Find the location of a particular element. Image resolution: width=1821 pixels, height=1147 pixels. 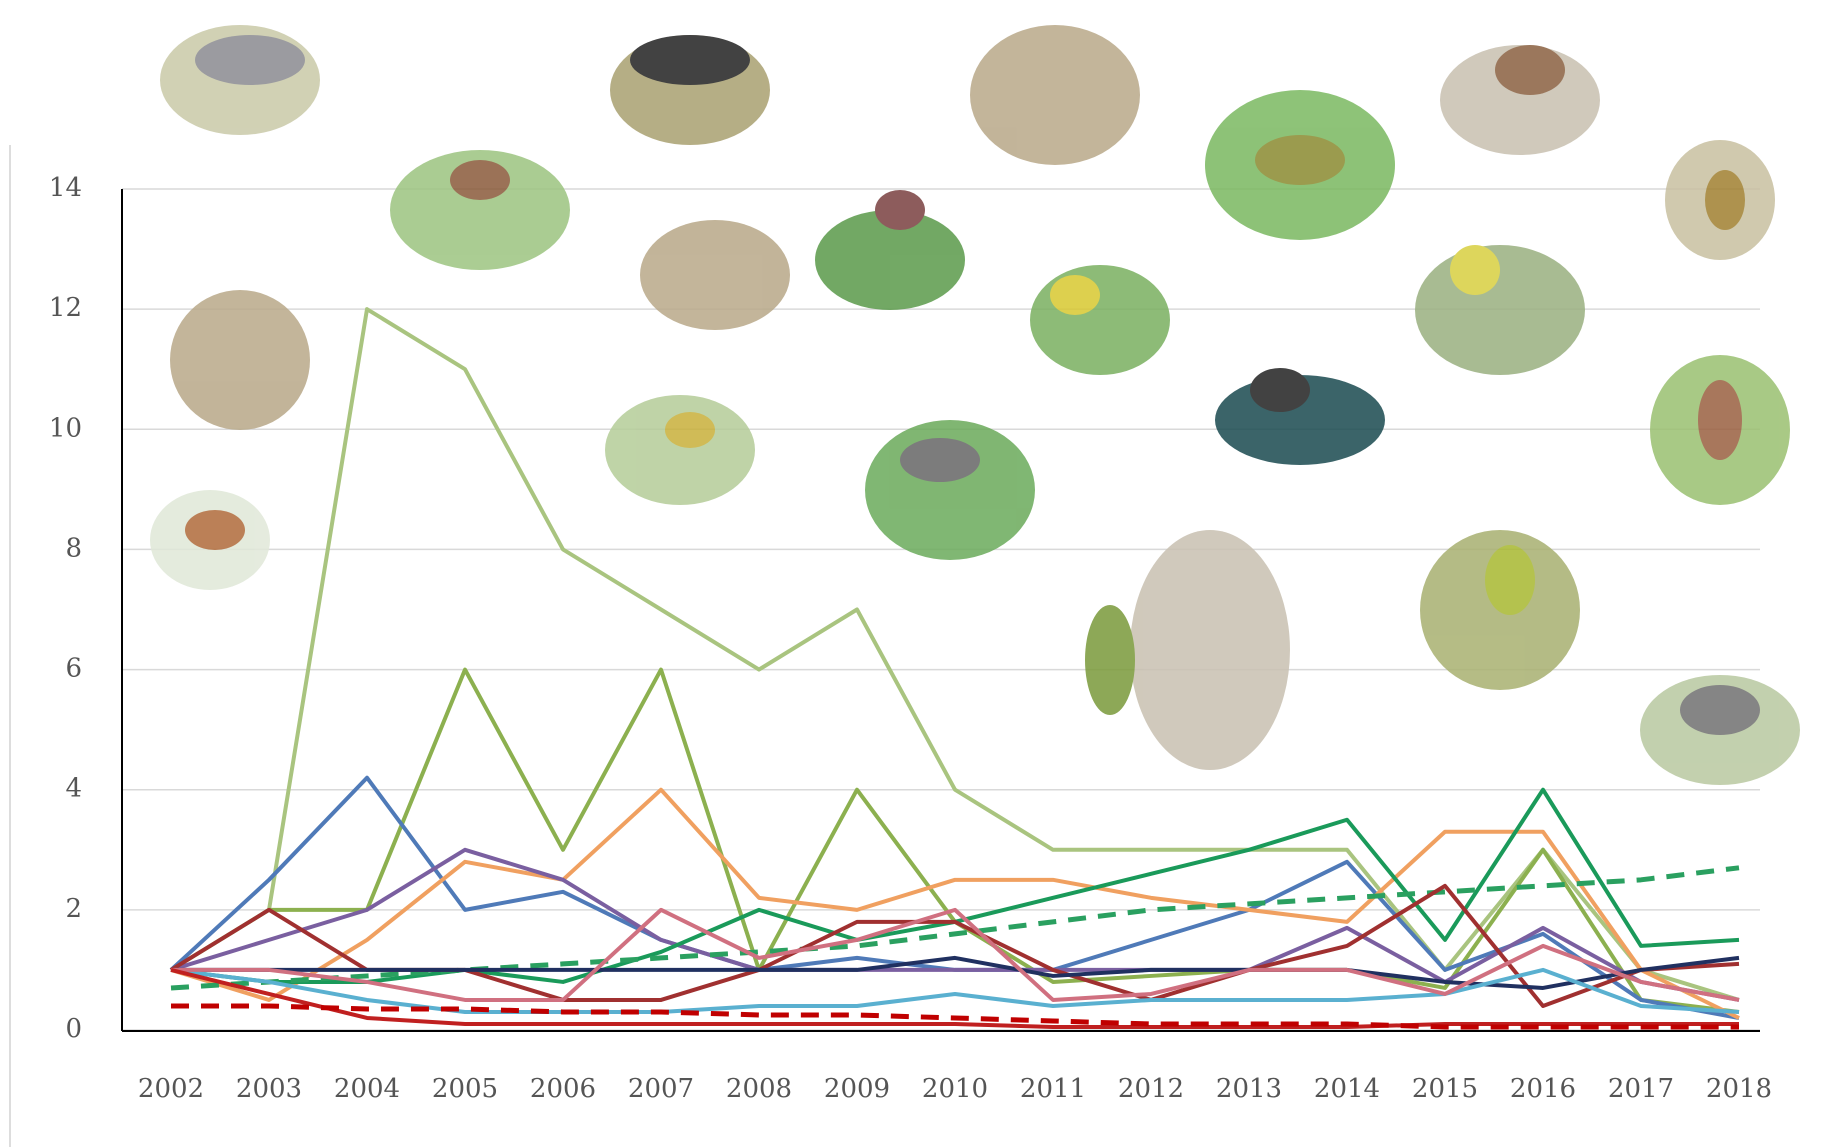

y-tick-label: 14 is located at coordinates (65, 188).